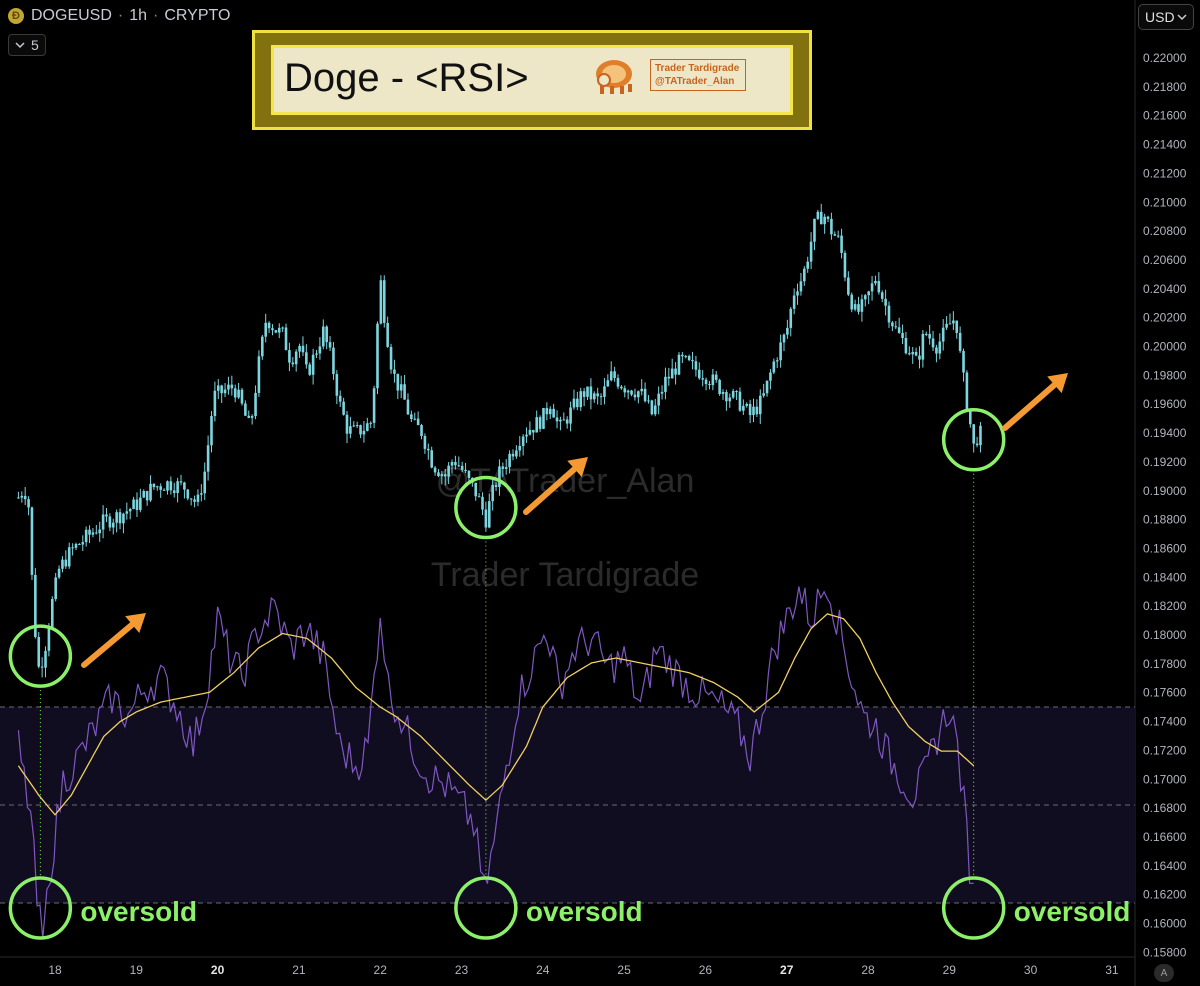  Describe the element at coordinates (1165, 231) in the screenshot. I see `price-tick-label: 0.20800` at that location.